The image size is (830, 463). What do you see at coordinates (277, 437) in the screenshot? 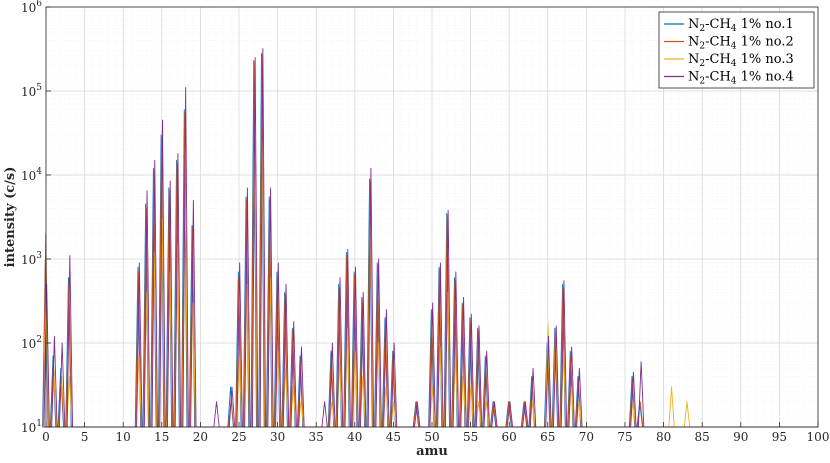
I see `x-tick-label: 30` at bounding box center [277, 437].